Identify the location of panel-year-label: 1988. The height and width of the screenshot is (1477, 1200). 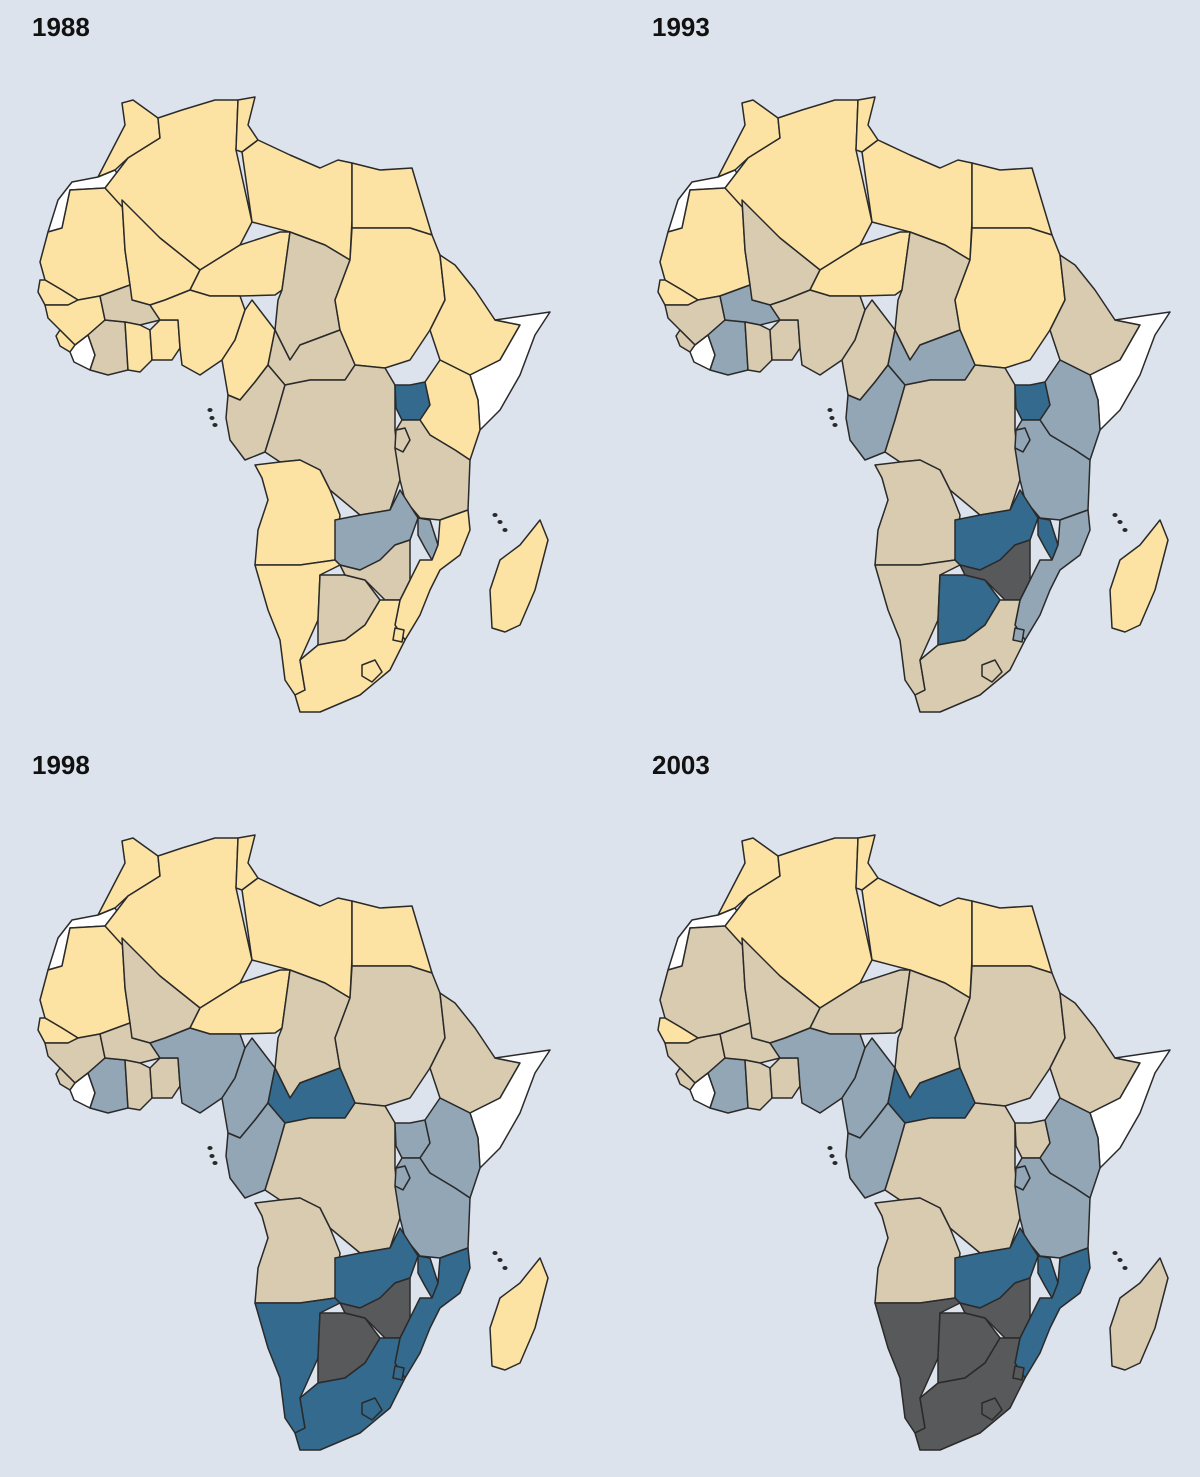
(61, 27).